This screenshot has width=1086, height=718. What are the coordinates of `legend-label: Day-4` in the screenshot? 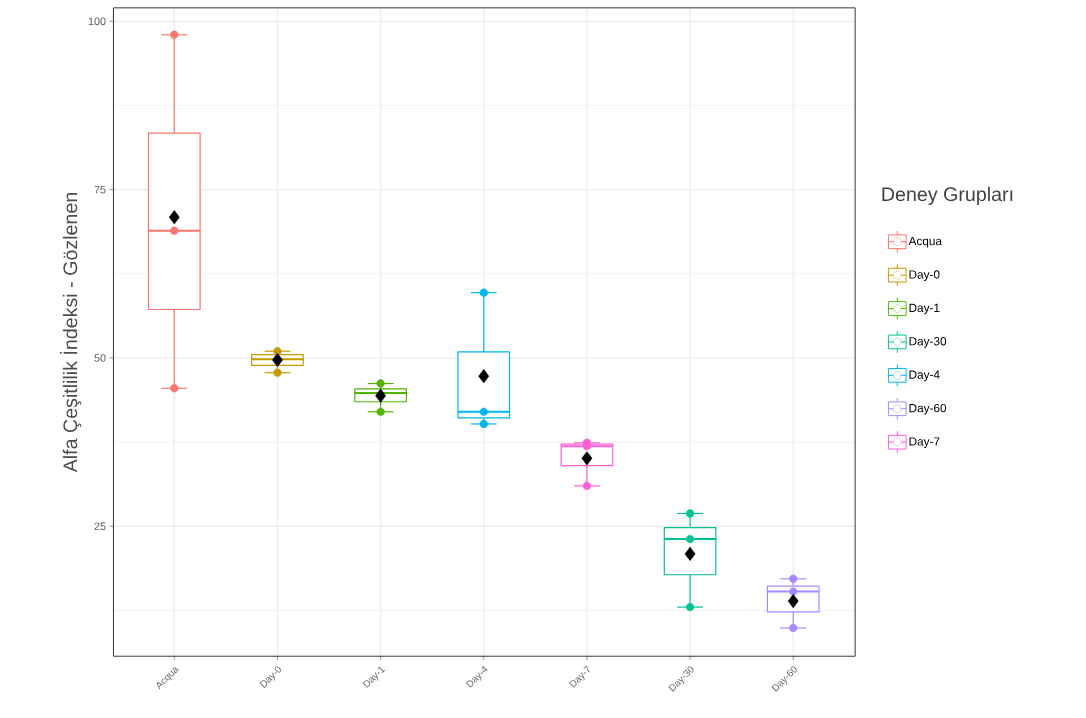 It's located at (924, 376).